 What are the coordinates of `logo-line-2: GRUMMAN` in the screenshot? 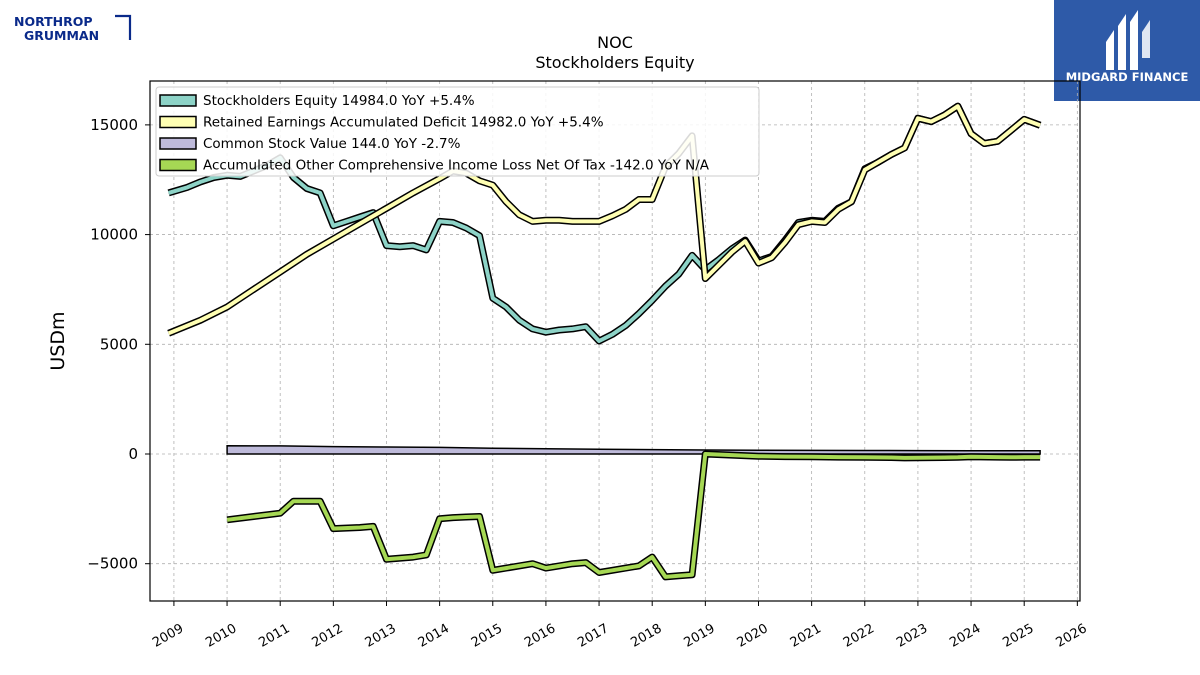 It's located at (61, 35).